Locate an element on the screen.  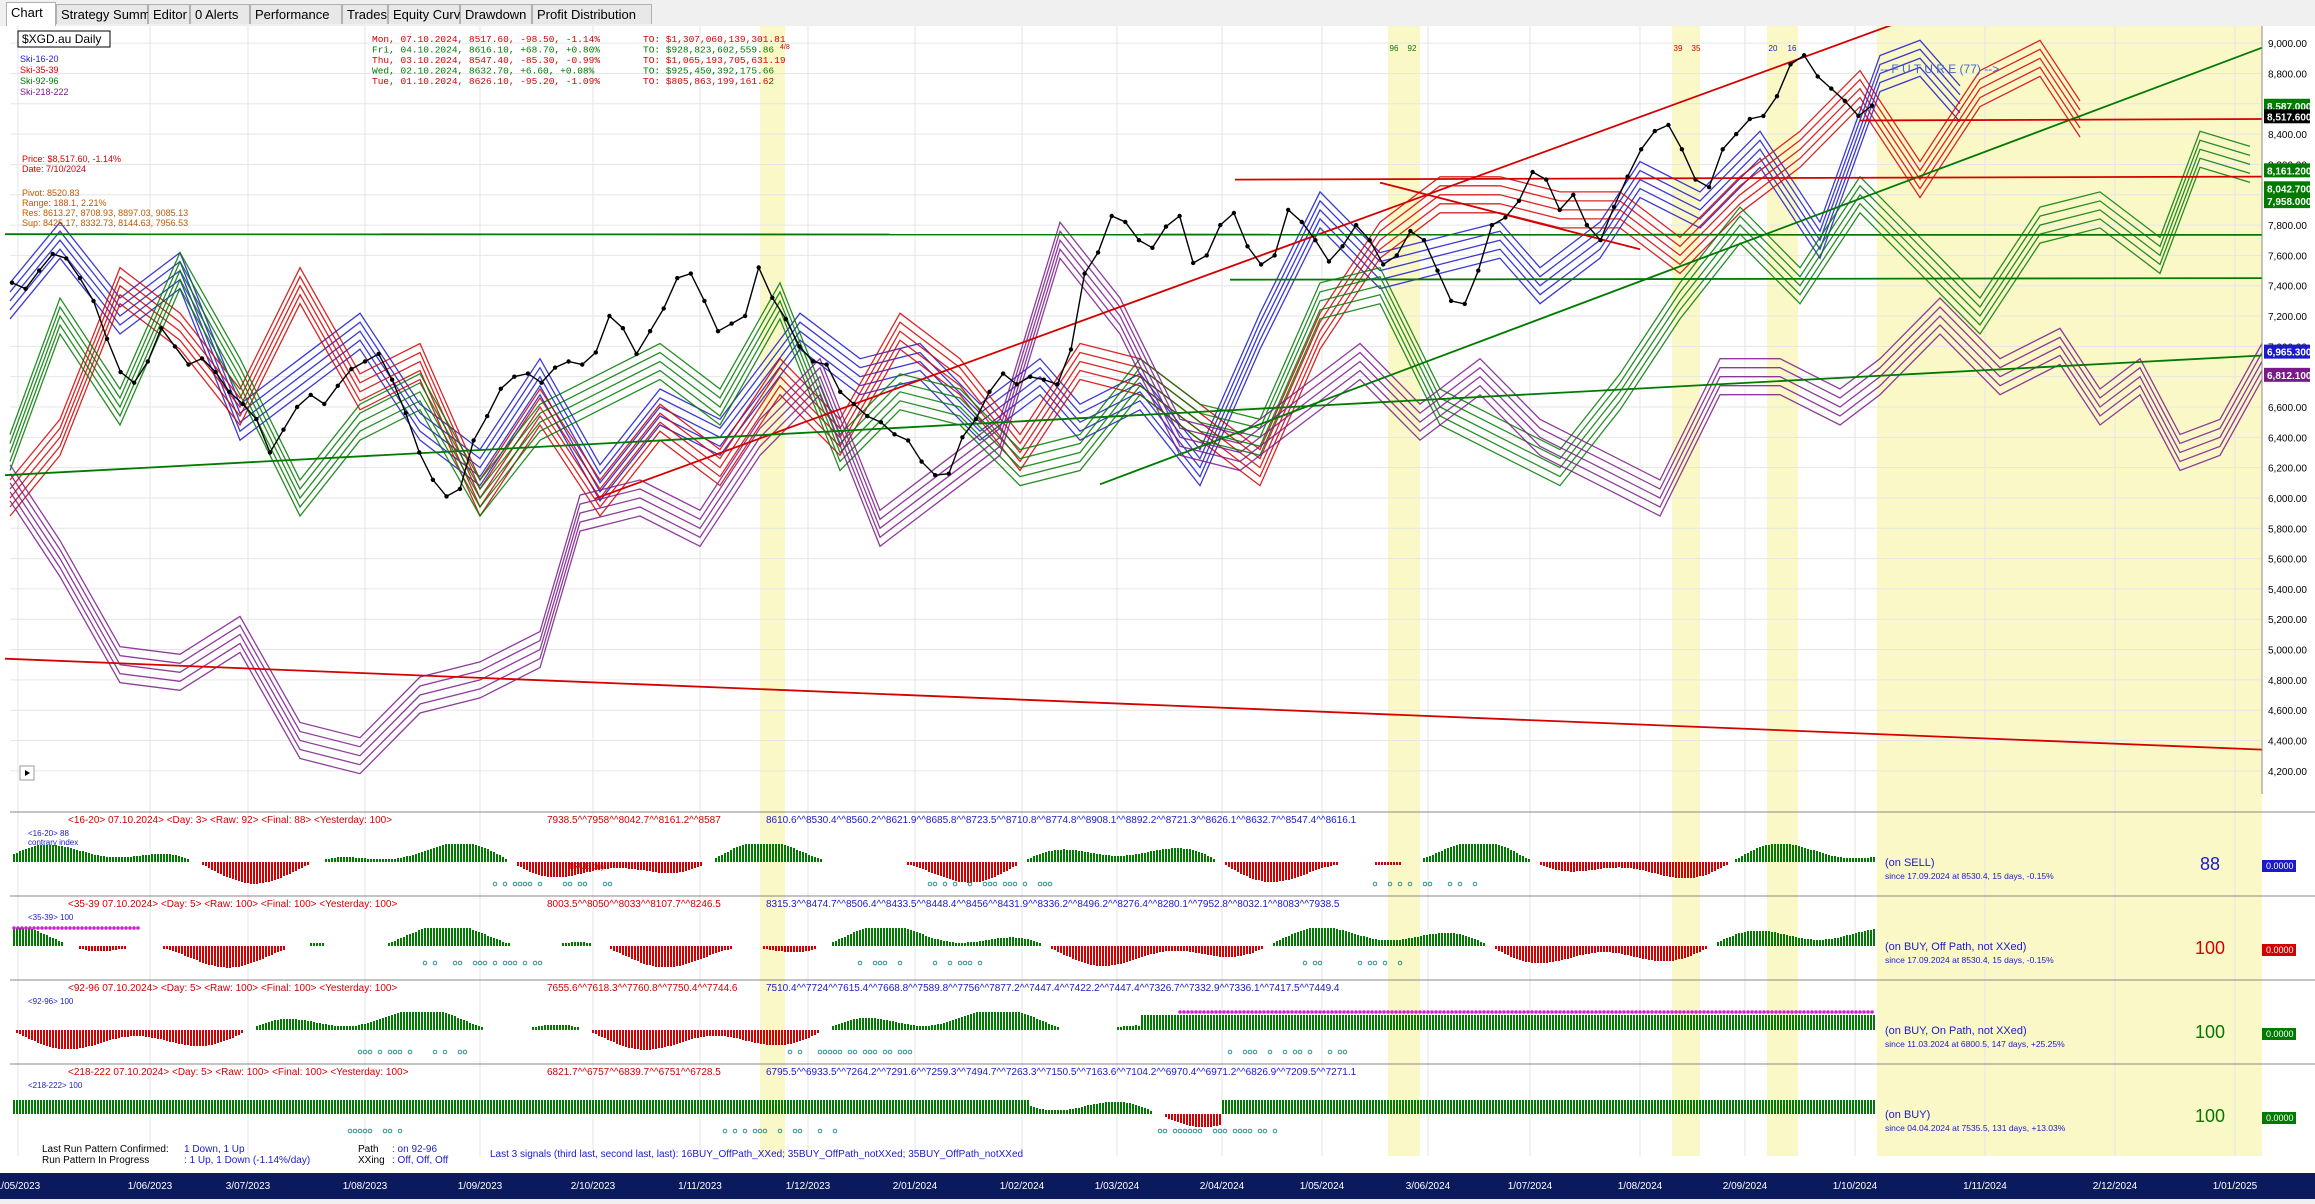
true-buy-label: TRUE buy is located at coordinates (586, 866).